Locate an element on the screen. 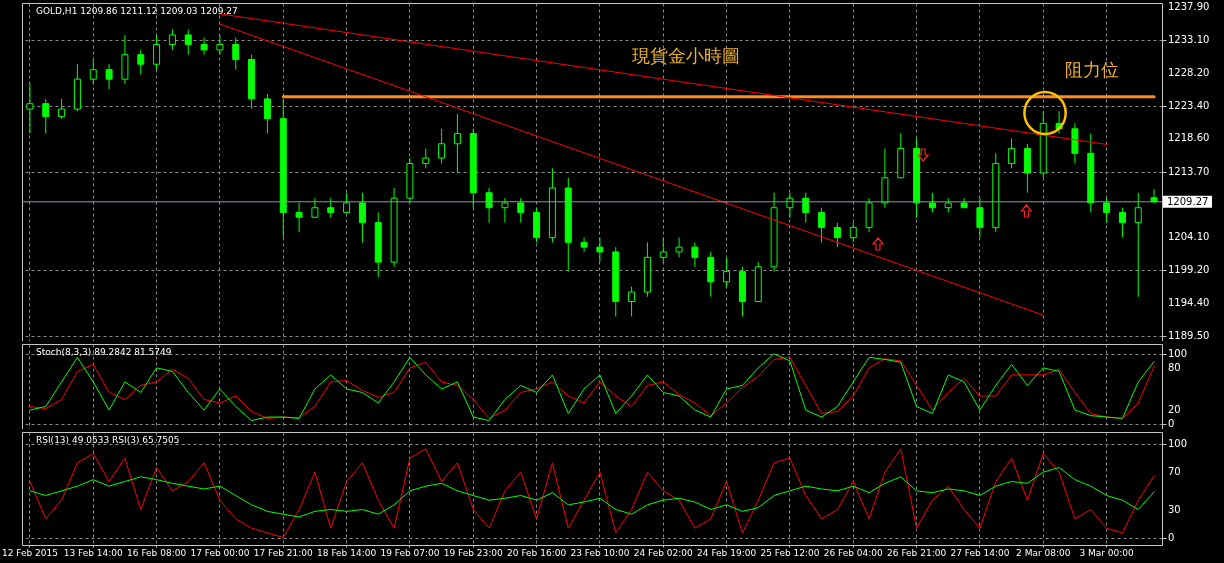 The image size is (1224, 563). x-tick-label: 24 Feb 19:00 is located at coordinates (727, 552).